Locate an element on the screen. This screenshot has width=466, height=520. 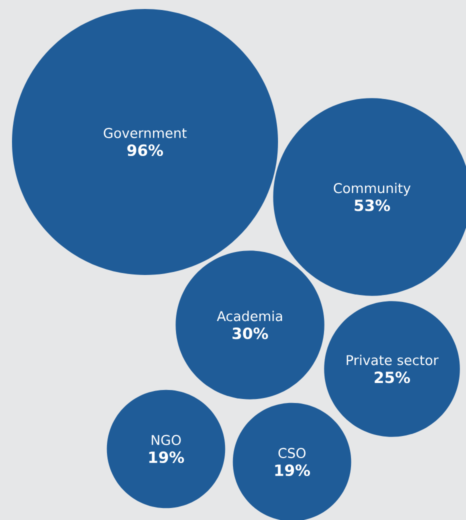
category-label: CSO is located at coordinates (292, 453).